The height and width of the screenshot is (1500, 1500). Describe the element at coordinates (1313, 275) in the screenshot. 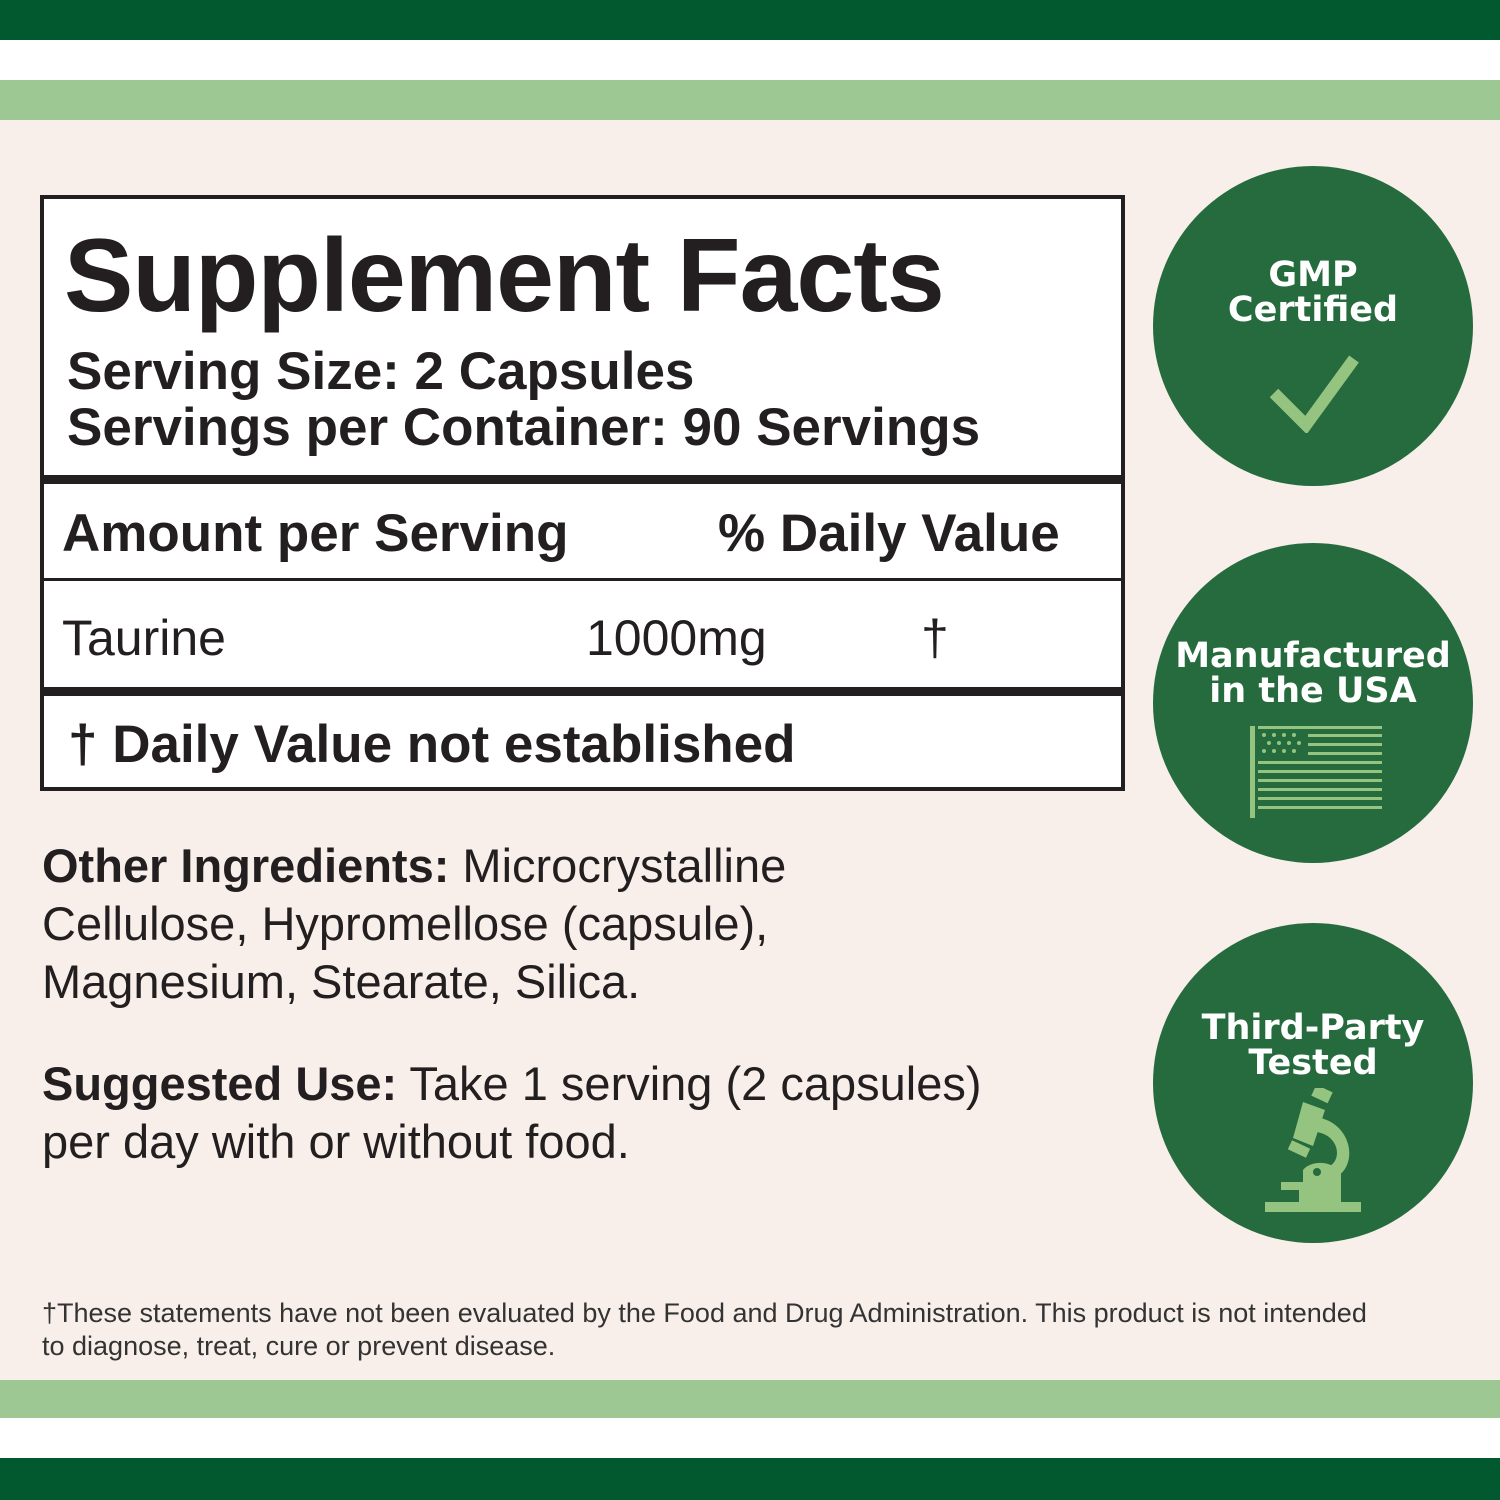

I see `badge-line1: GMP` at that location.